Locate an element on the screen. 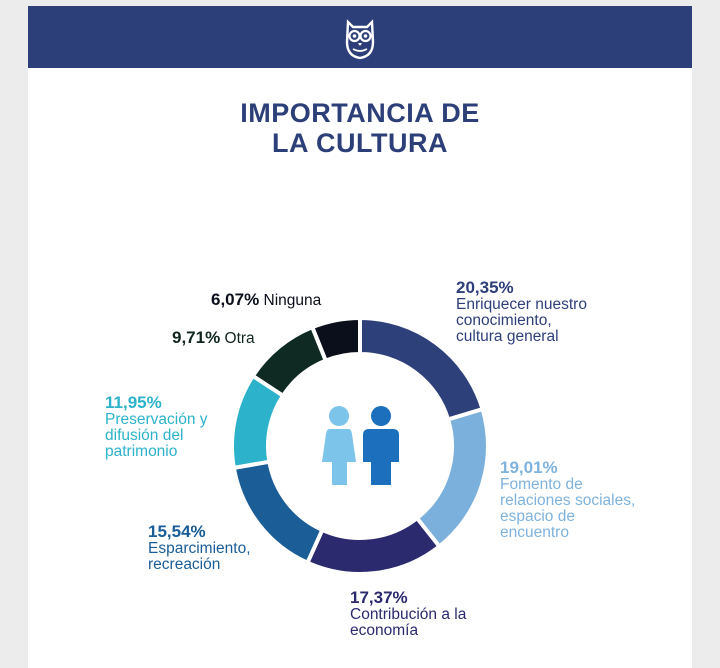  slice-category-label: relaciones sociales, is located at coordinates (568, 500).